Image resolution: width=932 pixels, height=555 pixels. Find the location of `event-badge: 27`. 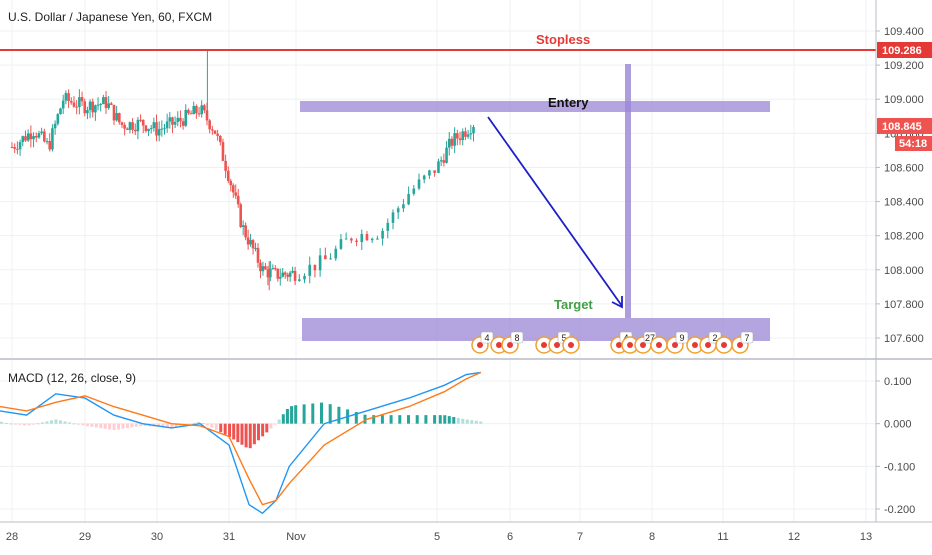

event-badge: 27 is located at coordinates (645, 342).